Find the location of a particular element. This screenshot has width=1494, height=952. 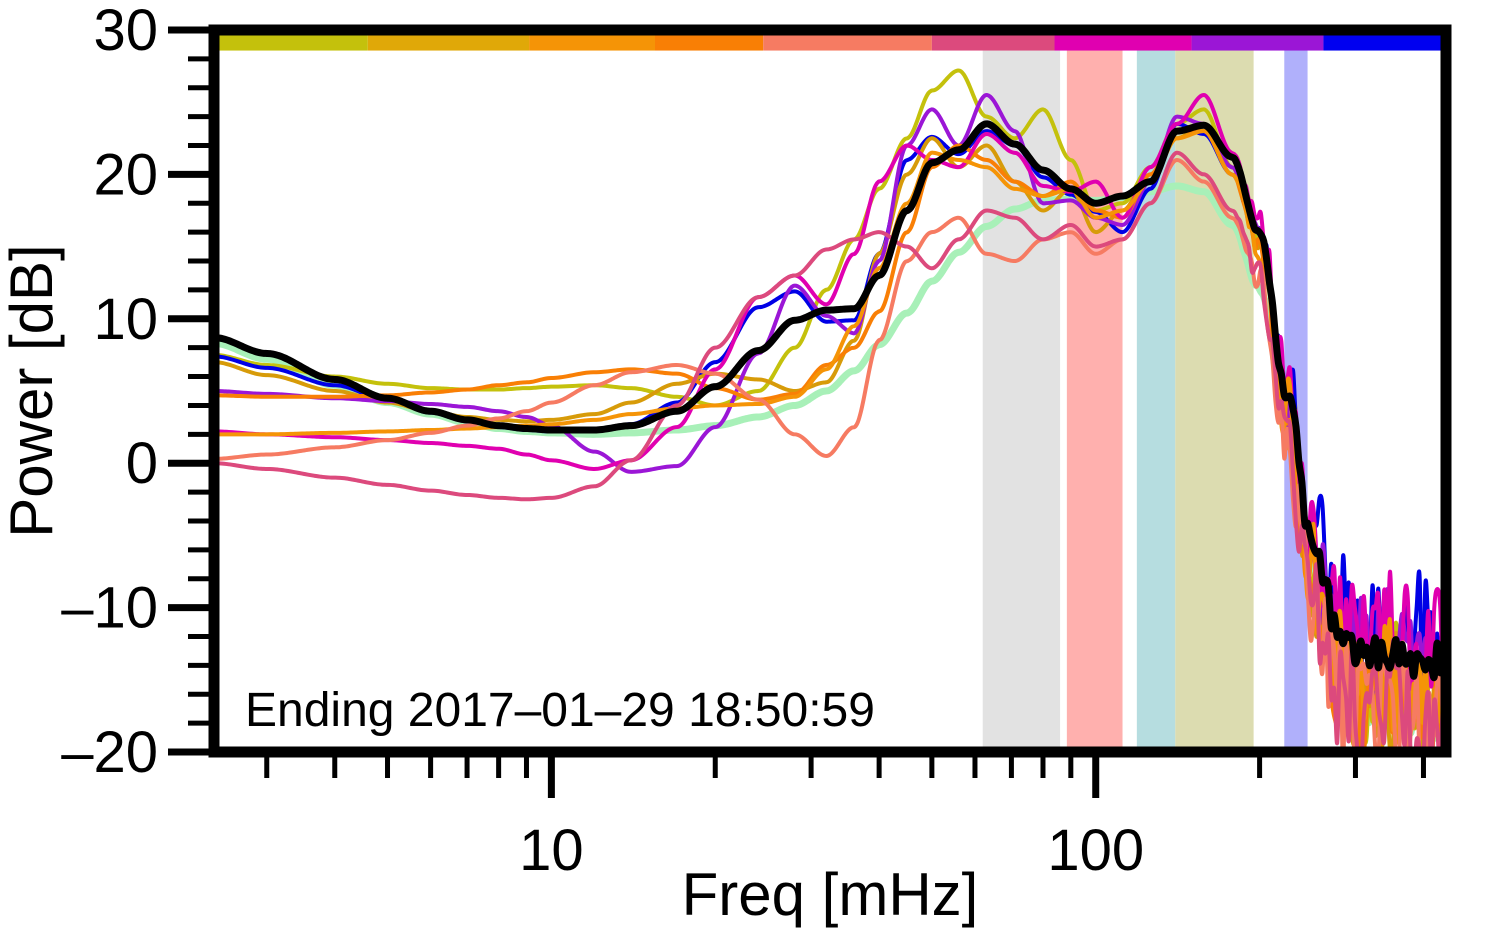

x-tick-label: 100 is located at coordinates (1095, 850).